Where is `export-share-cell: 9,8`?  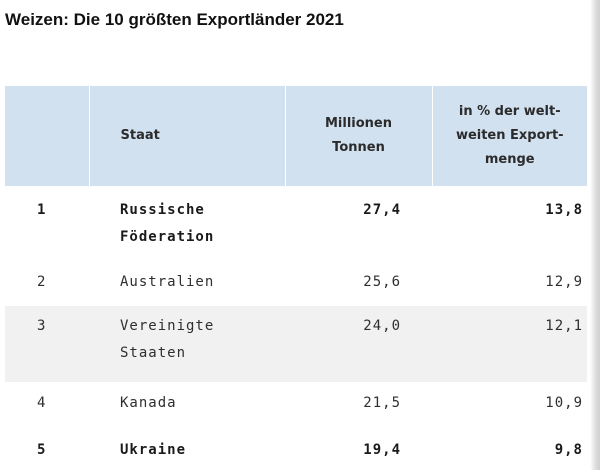 export-share-cell: 9,8 is located at coordinates (568, 450).